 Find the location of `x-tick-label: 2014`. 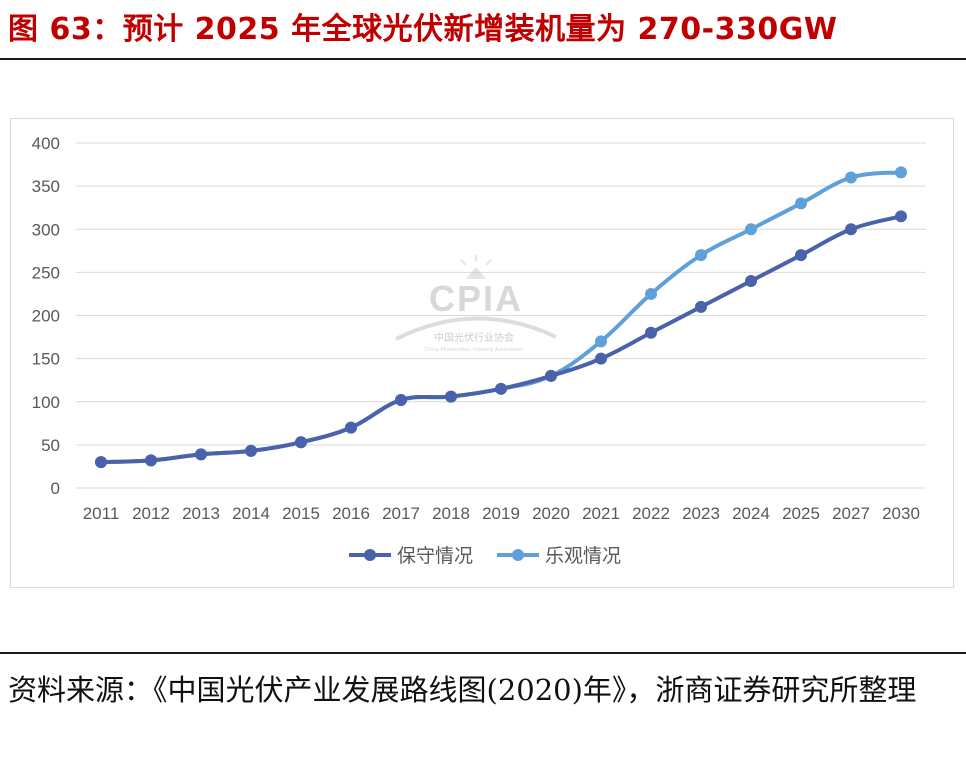

x-tick-label: 2014 is located at coordinates (251, 513).